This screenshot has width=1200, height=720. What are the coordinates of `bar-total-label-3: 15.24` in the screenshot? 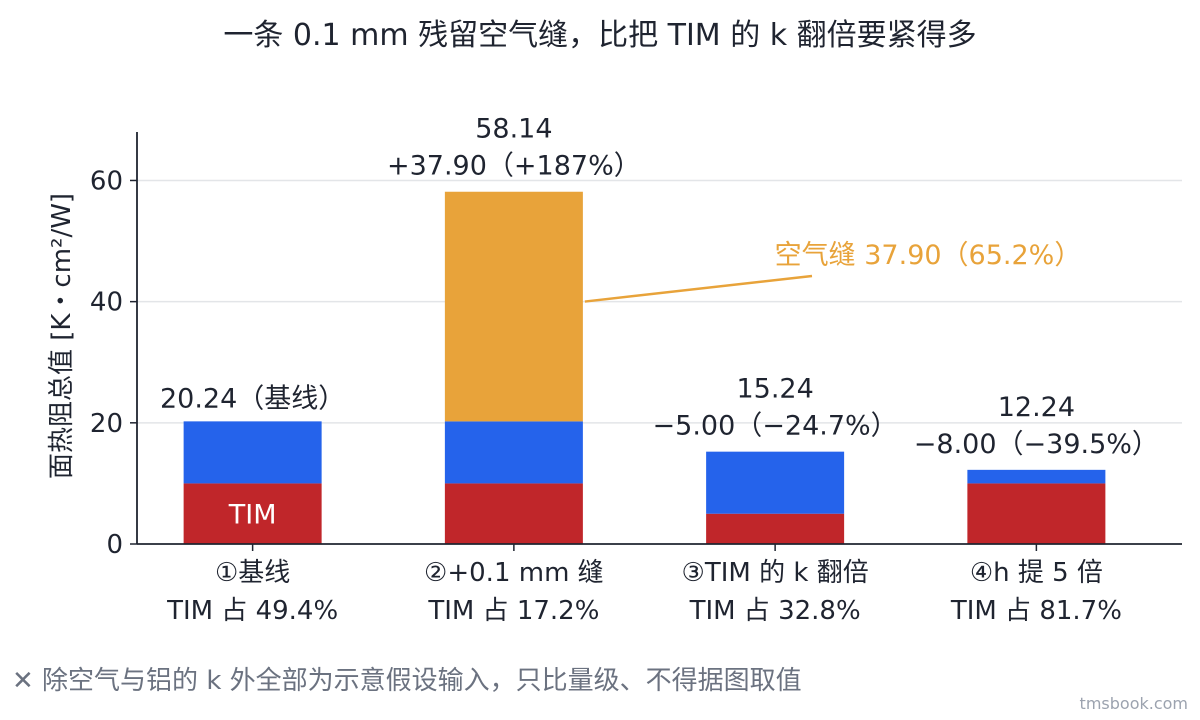 It's located at (774, 389).